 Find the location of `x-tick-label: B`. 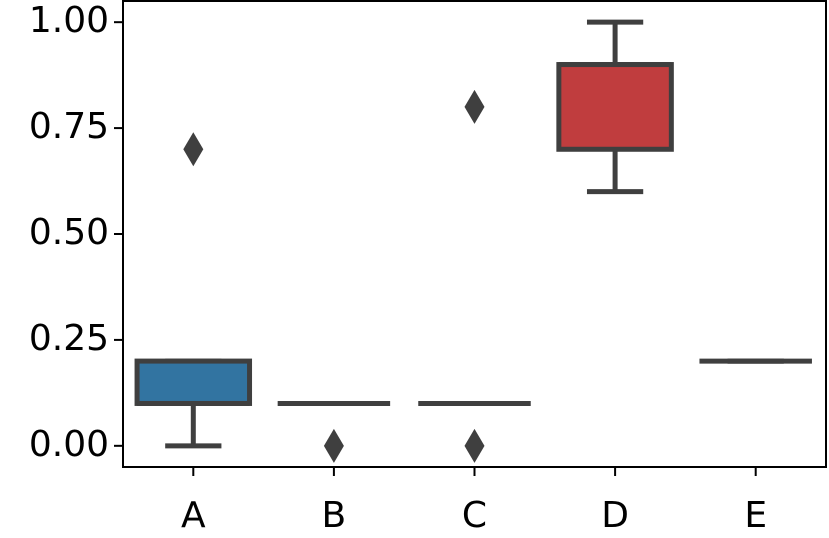

x-tick-label: B is located at coordinates (334, 515).